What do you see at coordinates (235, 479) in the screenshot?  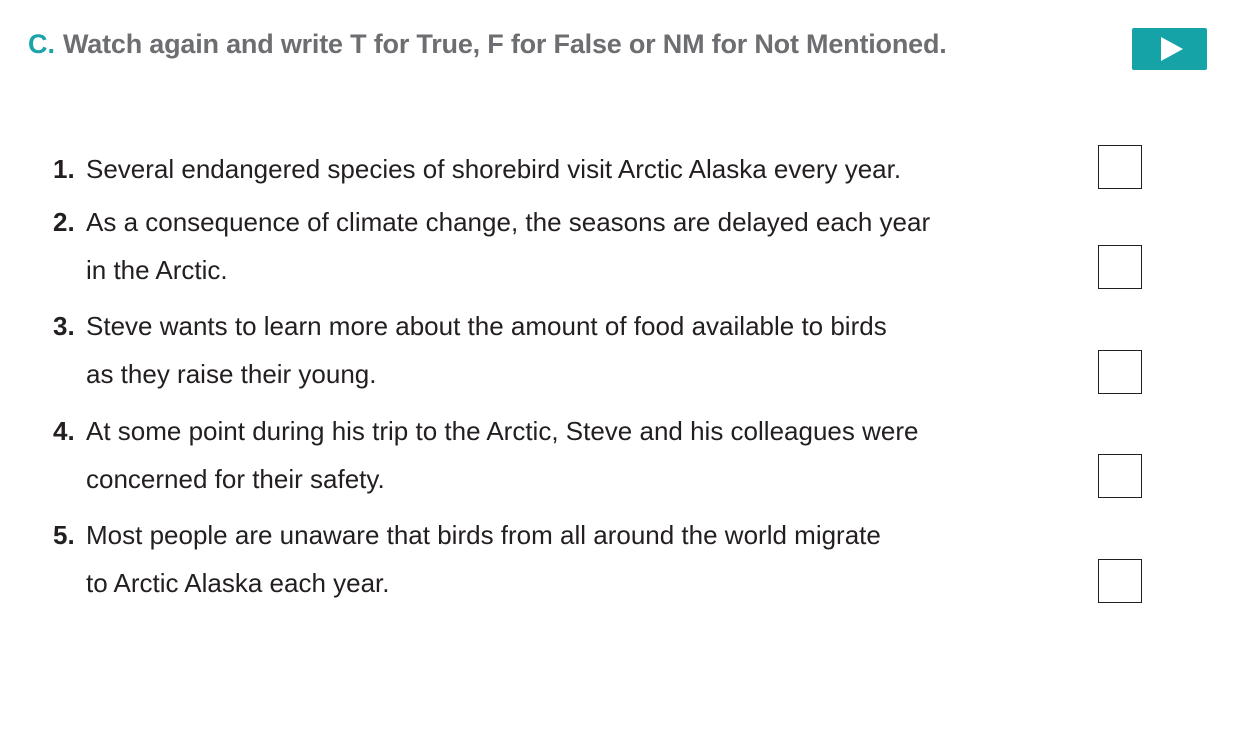 I see `statement-text-line: concerned for their safety.` at bounding box center [235, 479].